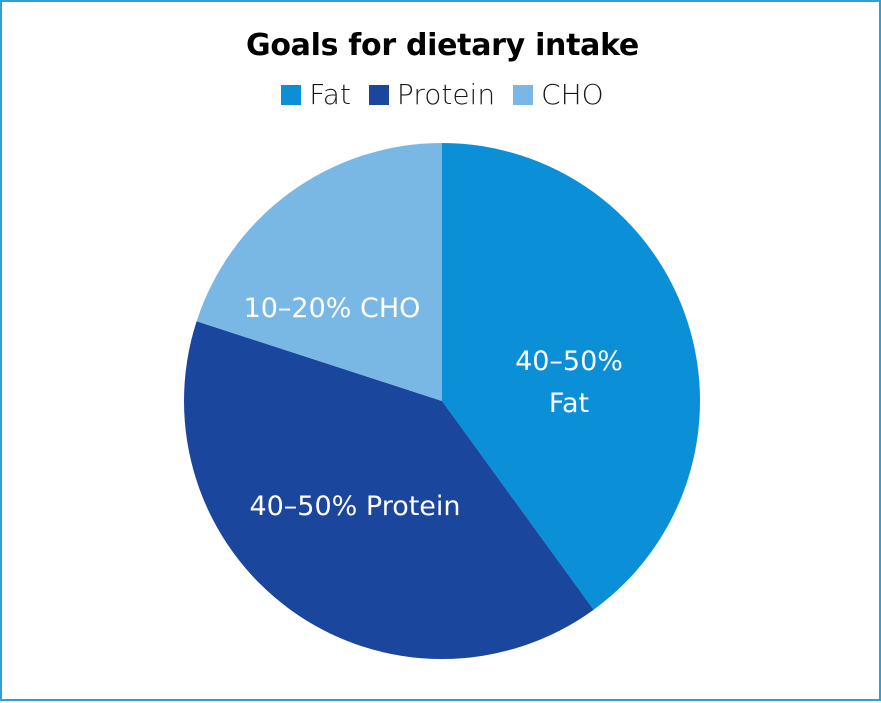 This screenshot has width=881, height=703. I want to click on legend-swatch-cho, so click(523, 94).